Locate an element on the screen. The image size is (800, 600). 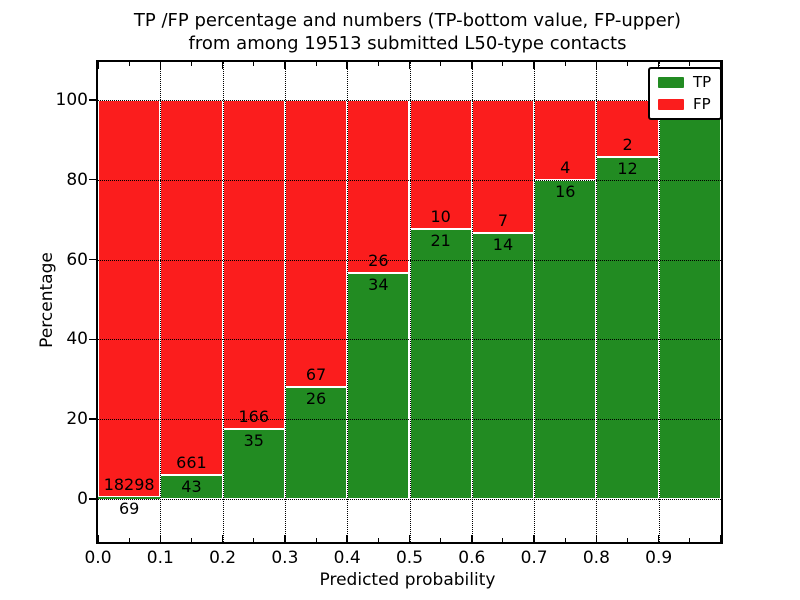
x-tick-label: 0.0 is located at coordinates (98, 558).